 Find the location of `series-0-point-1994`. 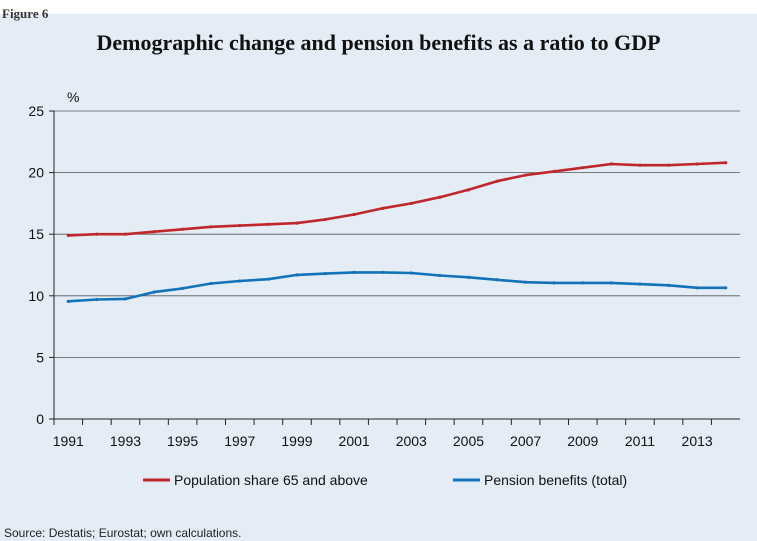

series-0-point-1994 is located at coordinates (154, 232).